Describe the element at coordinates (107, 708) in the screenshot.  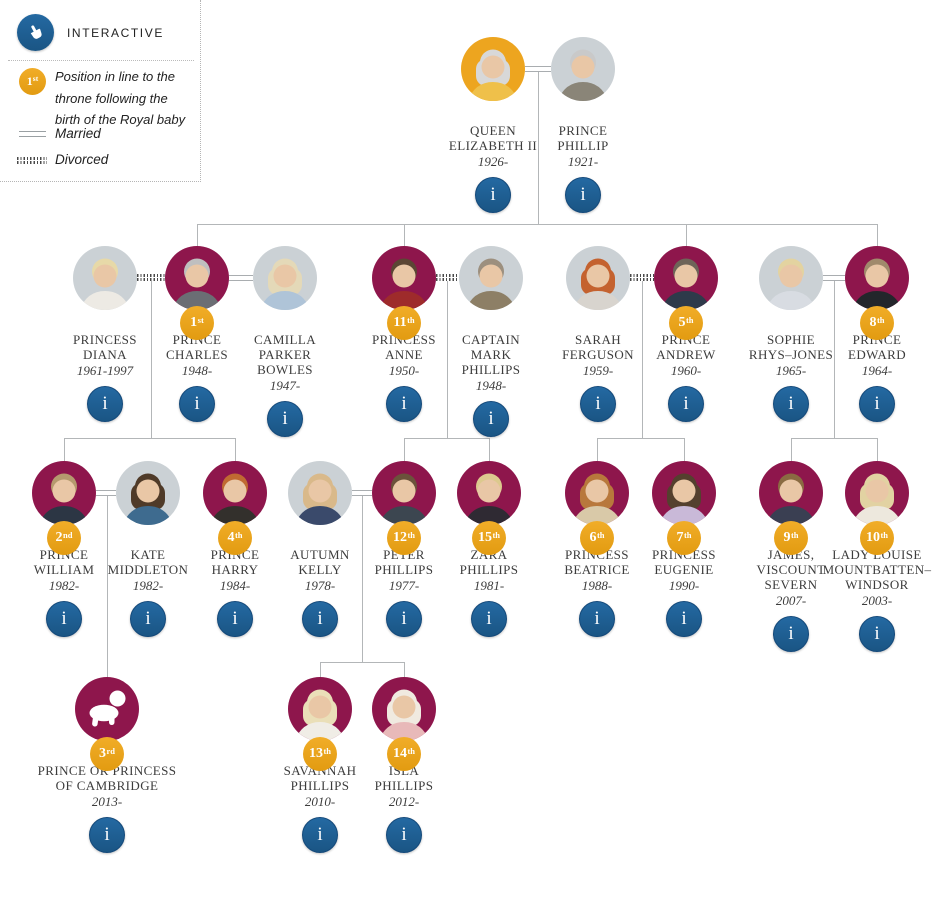
I see `baby-silhouette-icon` at that location.